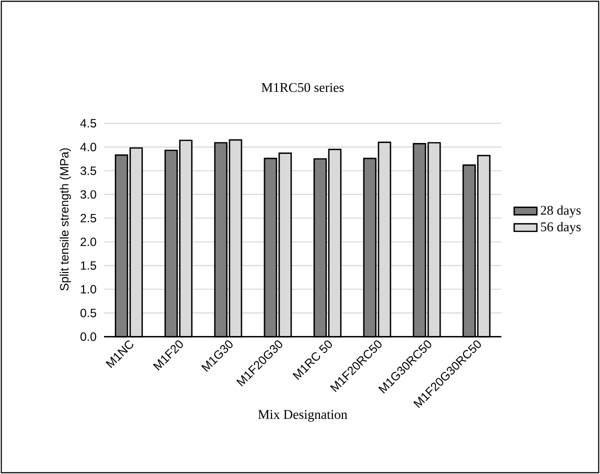  What do you see at coordinates (88, 265) in the screenshot?
I see `y-tick-label: 1.5` at bounding box center [88, 265].